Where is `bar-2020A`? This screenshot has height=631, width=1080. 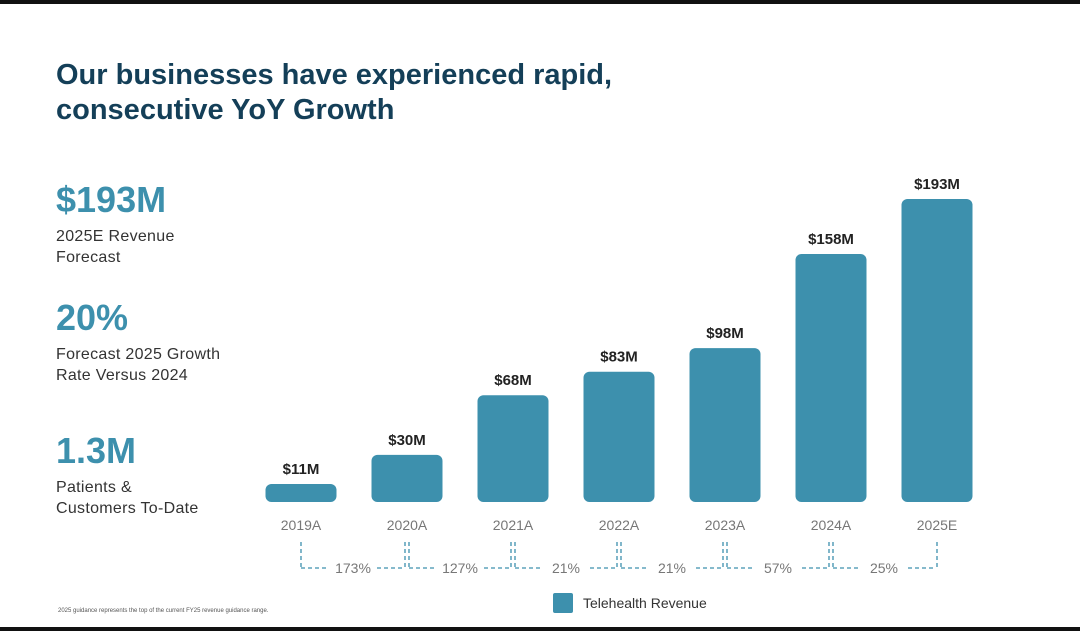 bar-2020A is located at coordinates (407, 478).